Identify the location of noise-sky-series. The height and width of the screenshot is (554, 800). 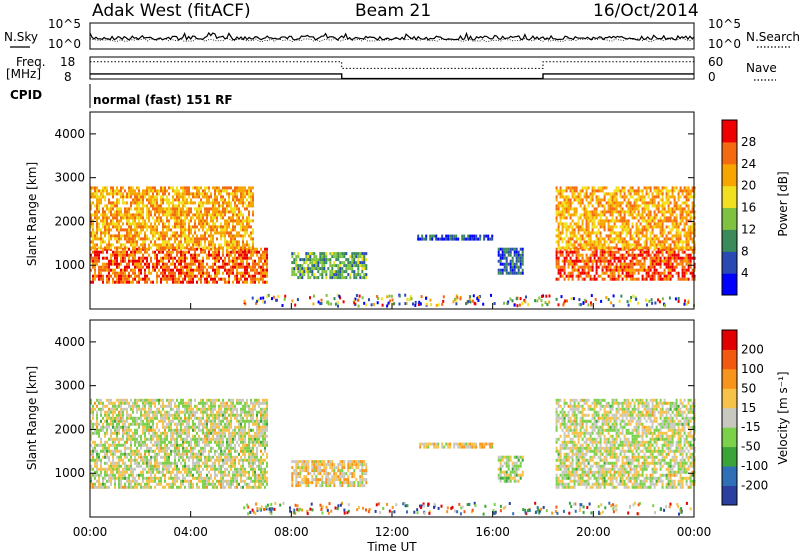
(392, 36).